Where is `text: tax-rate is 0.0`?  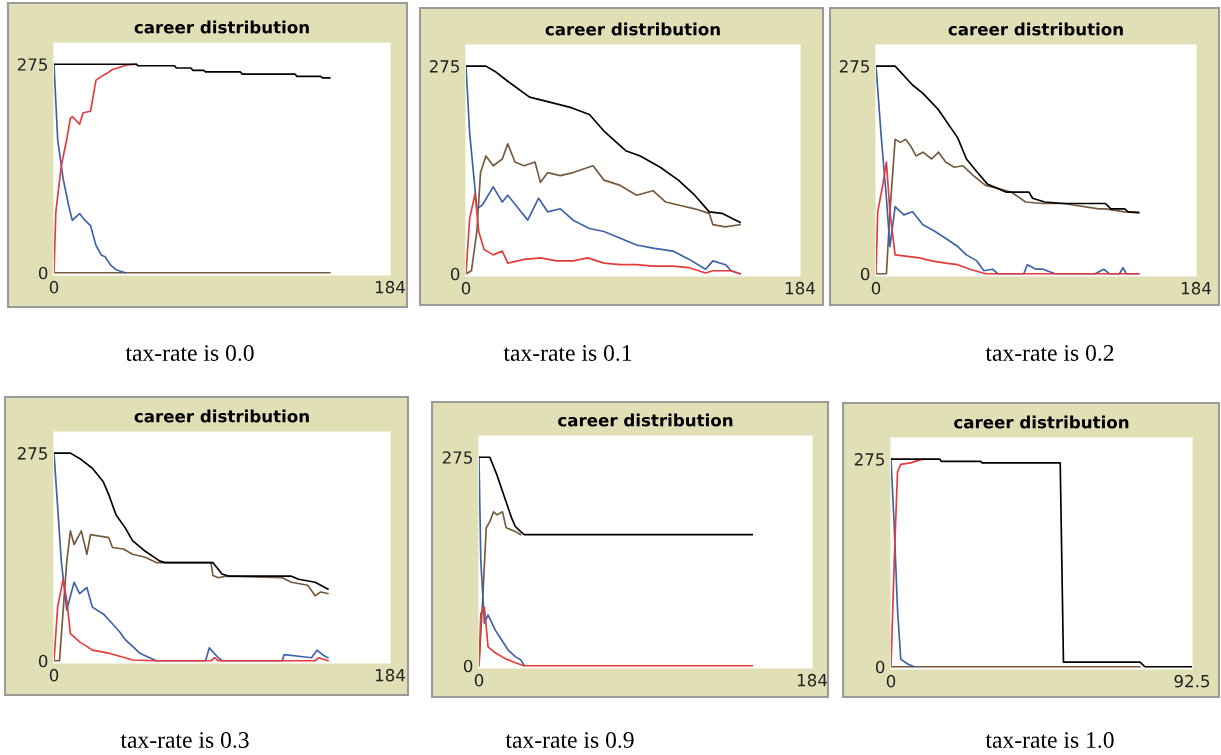
text: tax-rate is 0.0 is located at coordinates (189, 353).